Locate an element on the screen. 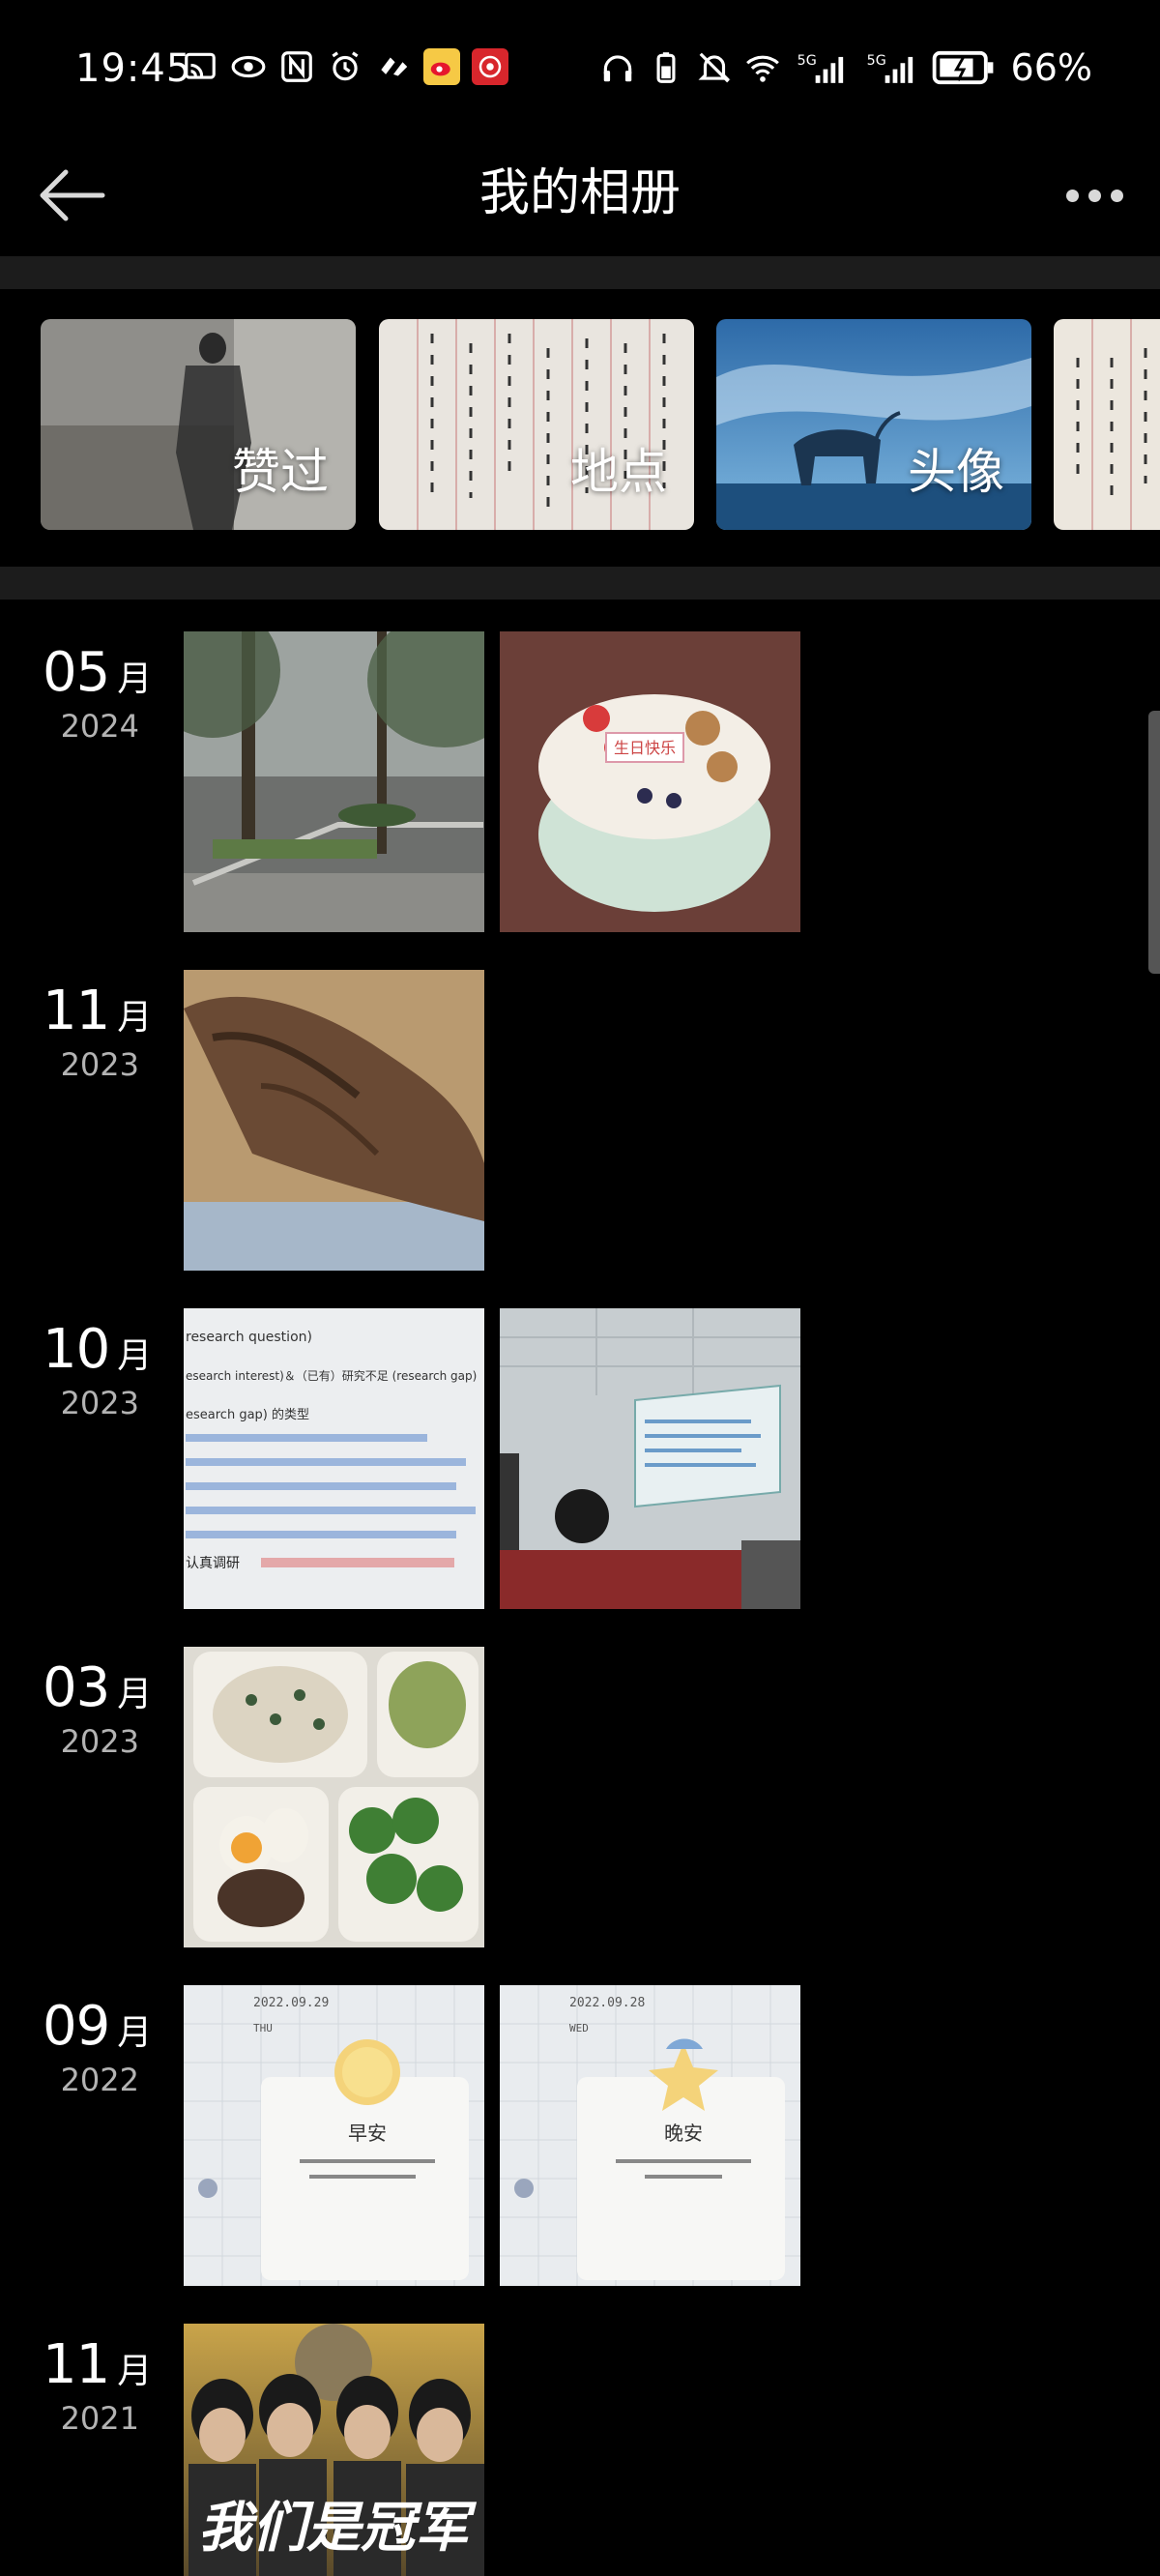 This screenshot has width=1160, height=2576. battery-small-icon is located at coordinates (666, 67).